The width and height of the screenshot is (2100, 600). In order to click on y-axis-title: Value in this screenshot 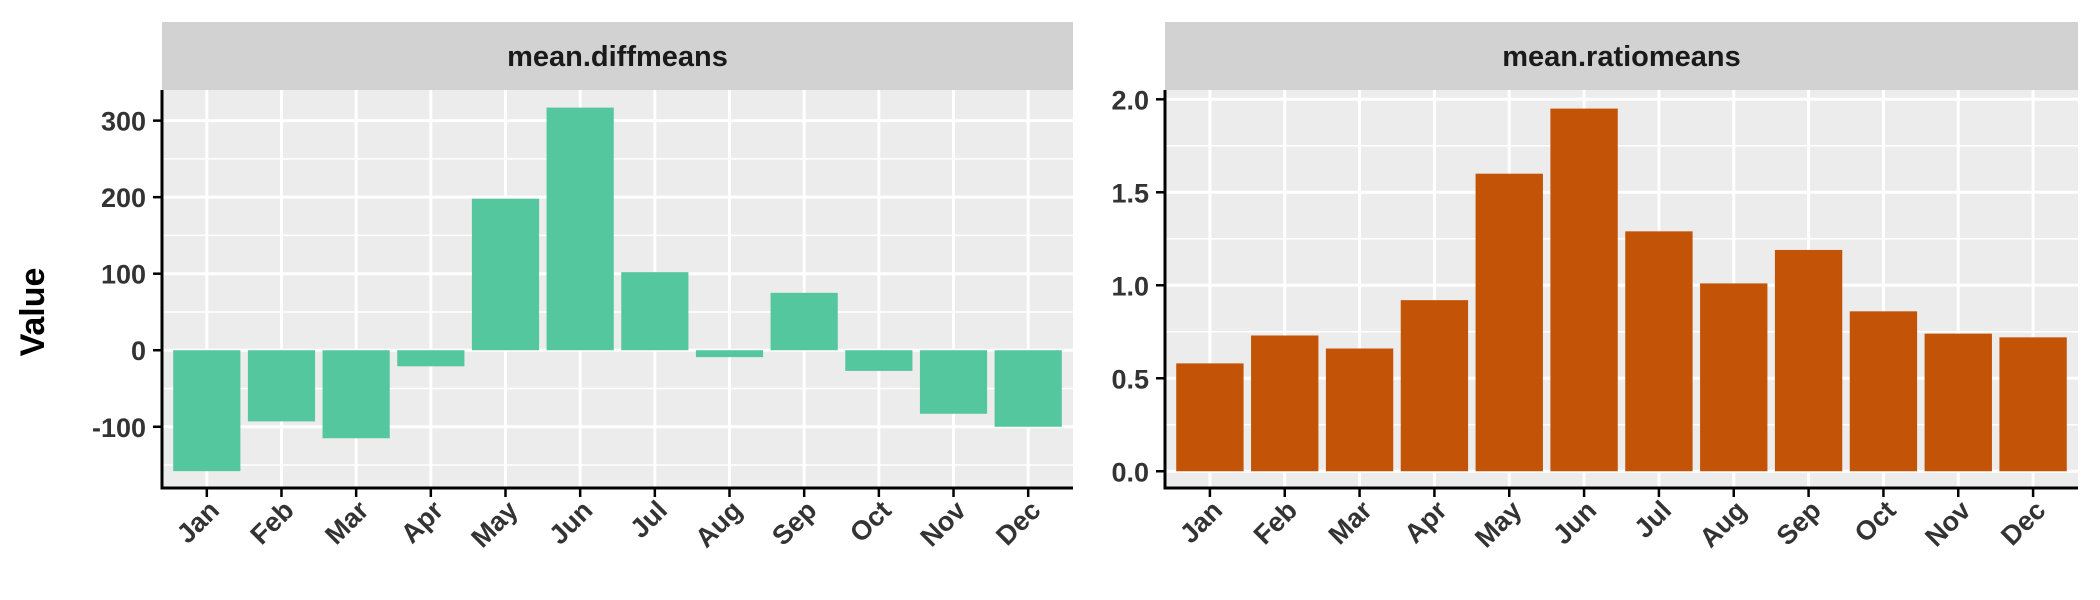, I will do `click(33, 312)`.